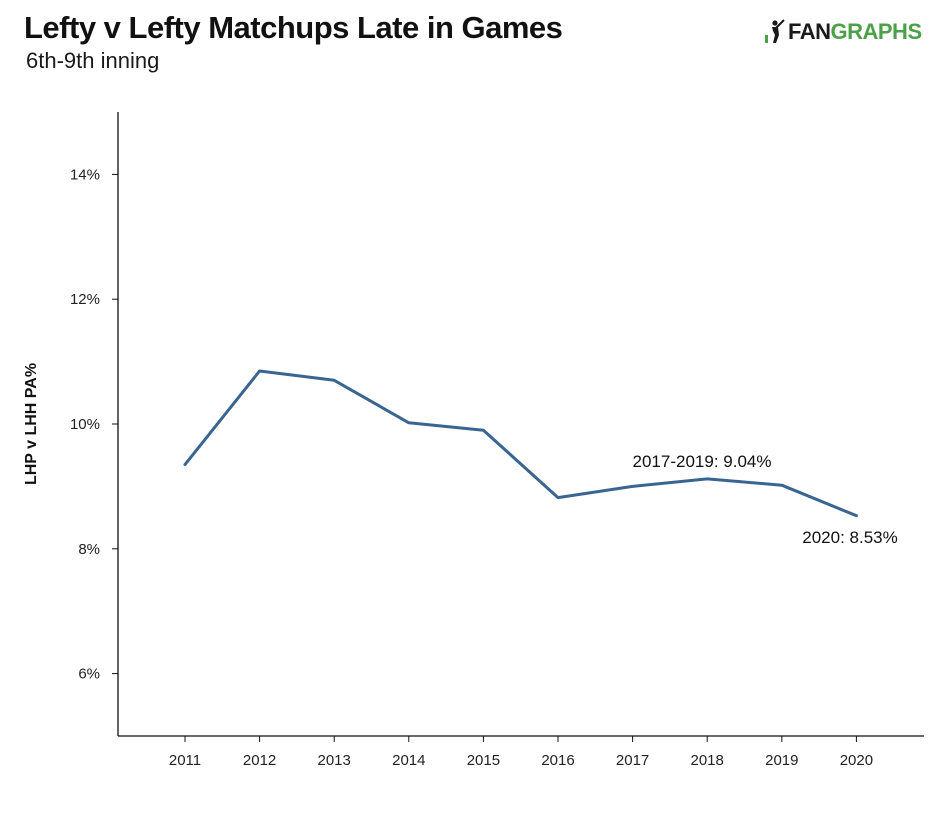 The width and height of the screenshot is (952, 820). I want to click on x-tick-label: 2012, so click(259, 760).